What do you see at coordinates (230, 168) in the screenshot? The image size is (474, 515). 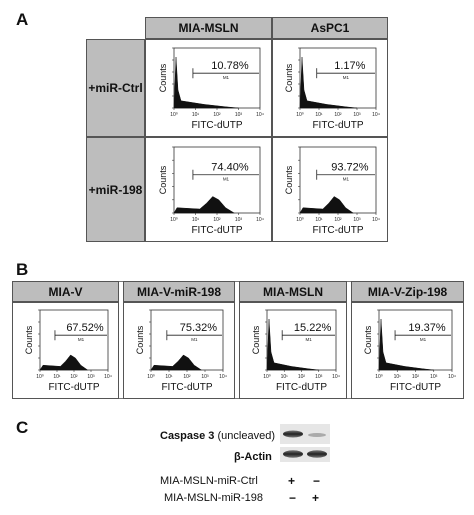 I see `percent-label: 74.40%` at bounding box center [230, 168].